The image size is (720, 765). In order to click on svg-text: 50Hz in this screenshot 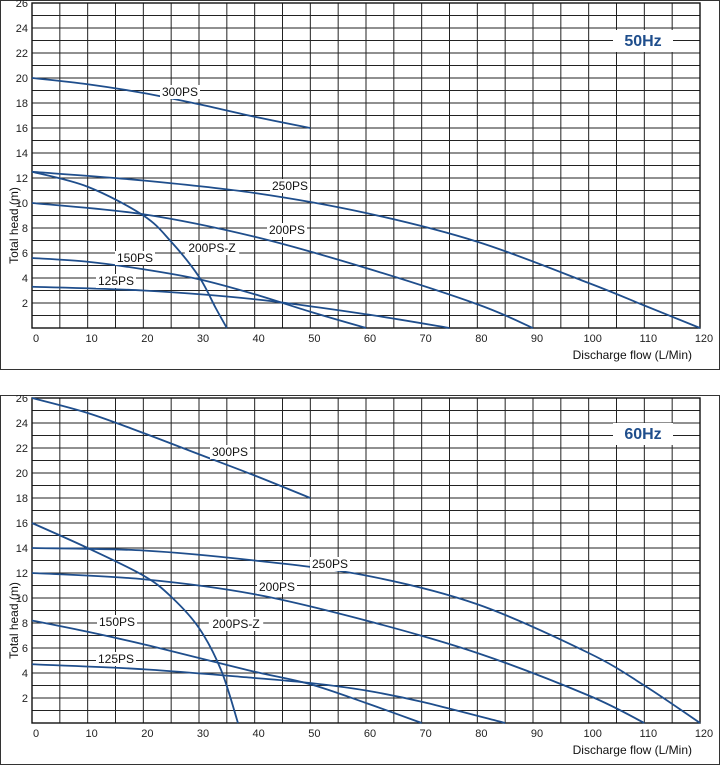, I will do `click(642, 41)`.